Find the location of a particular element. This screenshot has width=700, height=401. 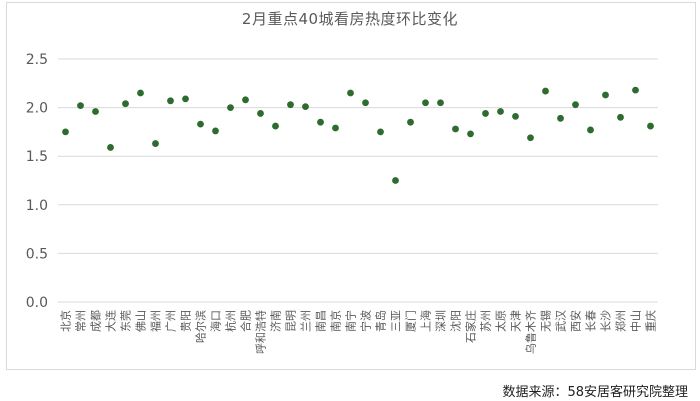

y-tick-label: 1.0 is located at coordinates (37, 206).